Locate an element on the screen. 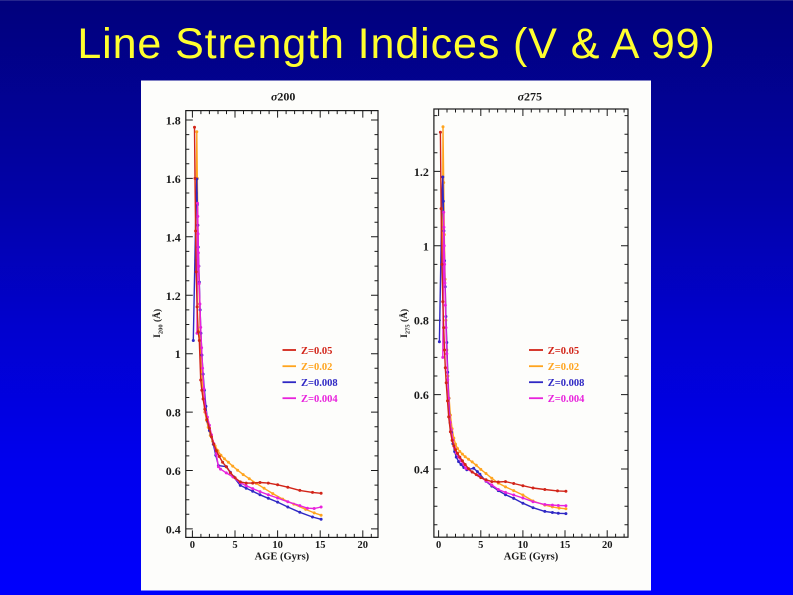 This screenshot has height=595, width=793. svg-text: 1.6 is located at coordinates (173, 179).